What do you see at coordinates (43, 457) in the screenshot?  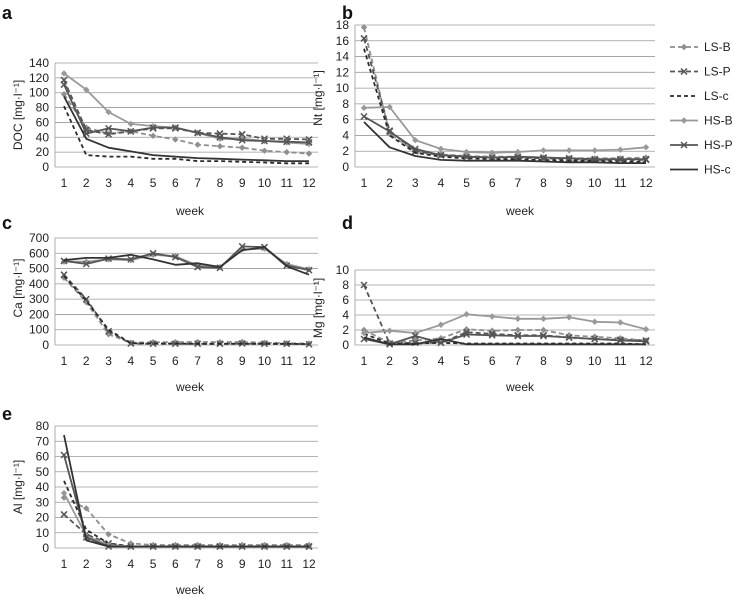 I see `y-tick-label: 60` at bounding box center [43, 457].